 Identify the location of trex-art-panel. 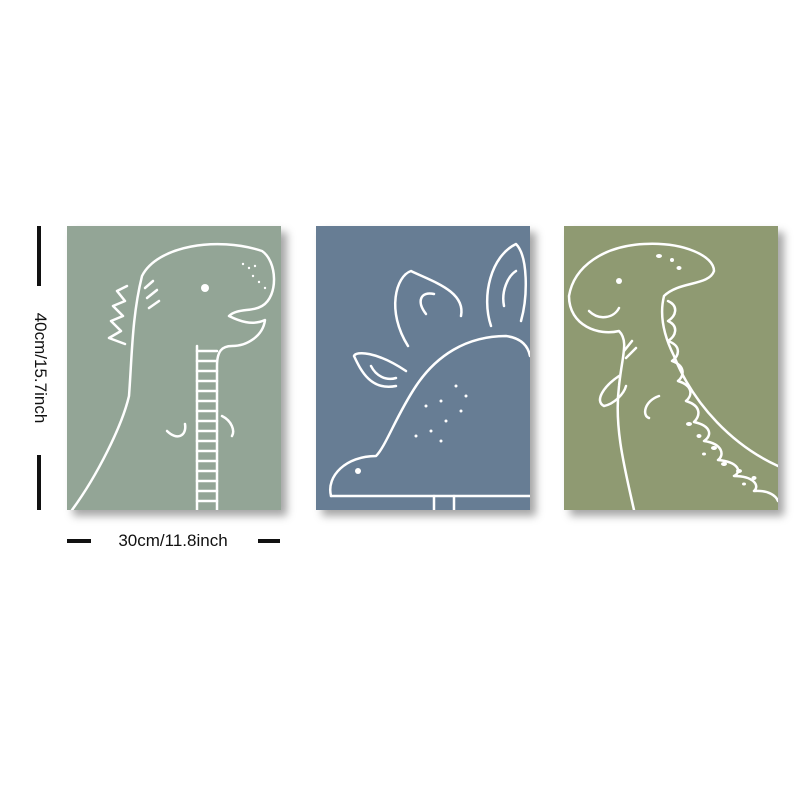
(174, 368).